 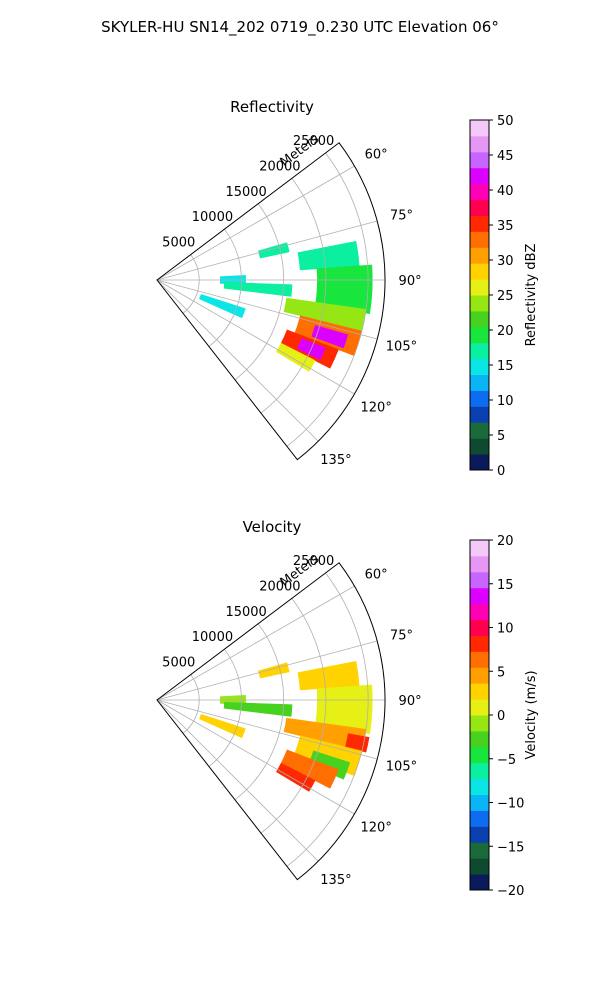 I want to click on colorbar-label: Velocity (m/s), so click(x=531, y=714).